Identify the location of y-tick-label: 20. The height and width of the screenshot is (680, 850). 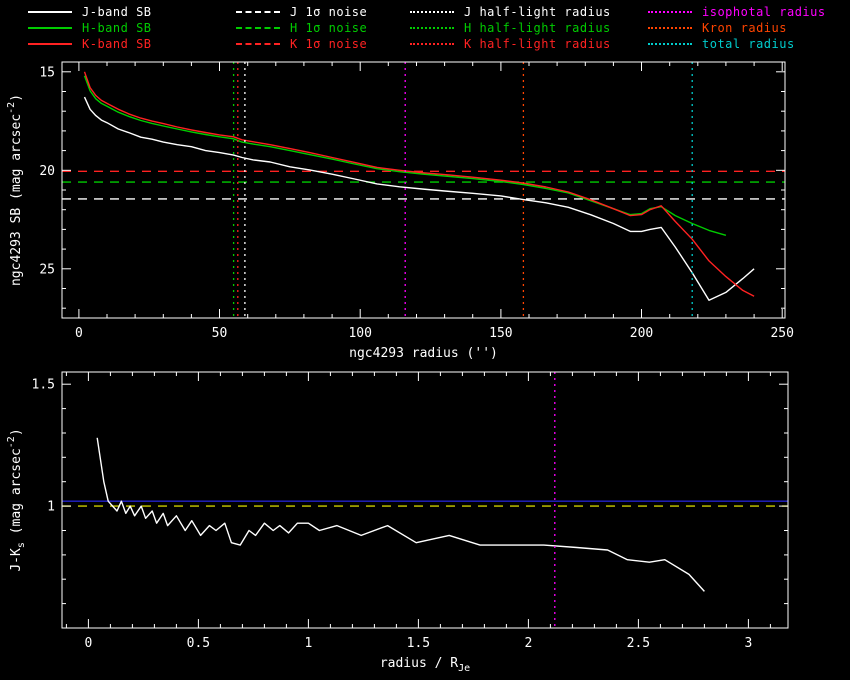
(47, 171).